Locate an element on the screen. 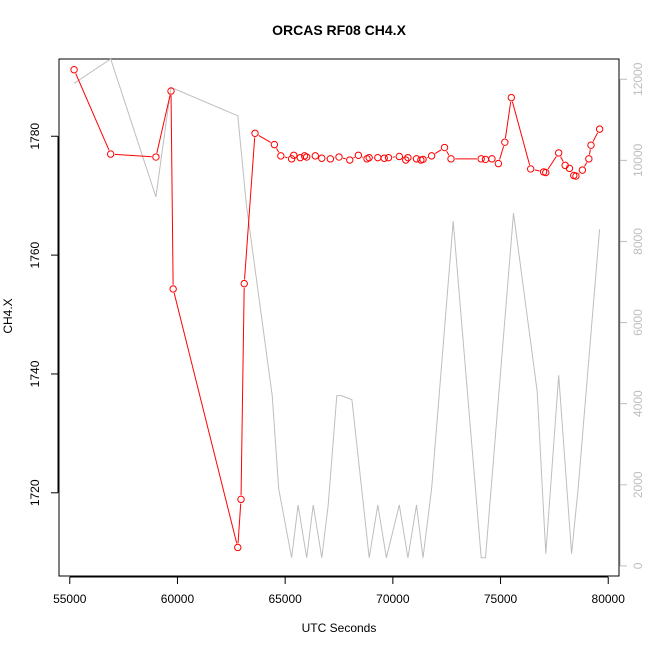  y-axis-right: 0 2000 4000 6000 8000 10000 12000 is located at coordinates (632, 315).